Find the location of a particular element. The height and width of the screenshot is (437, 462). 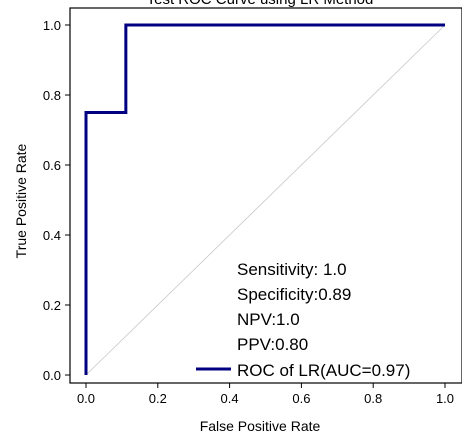

x-tick-label: 0.2 is located at coordinates (158, 398).